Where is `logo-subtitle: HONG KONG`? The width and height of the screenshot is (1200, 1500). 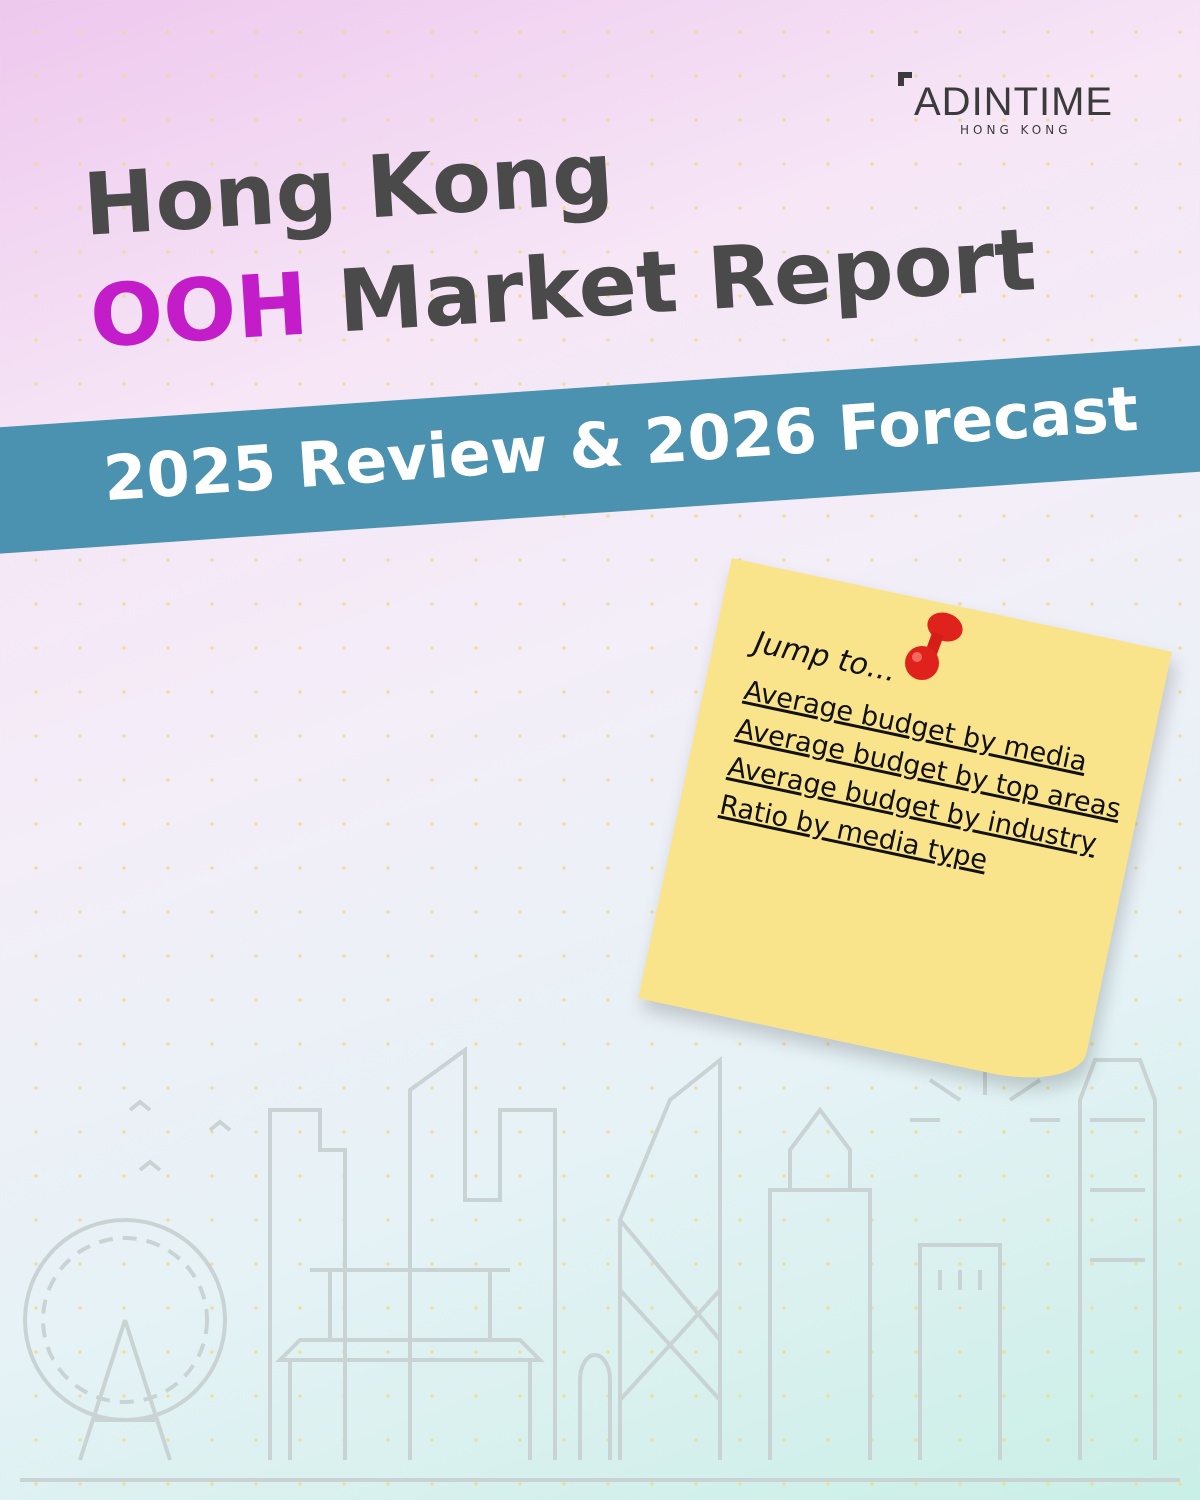
logo-subtitle: HONG KONG is located at coordinates (1016, 130).